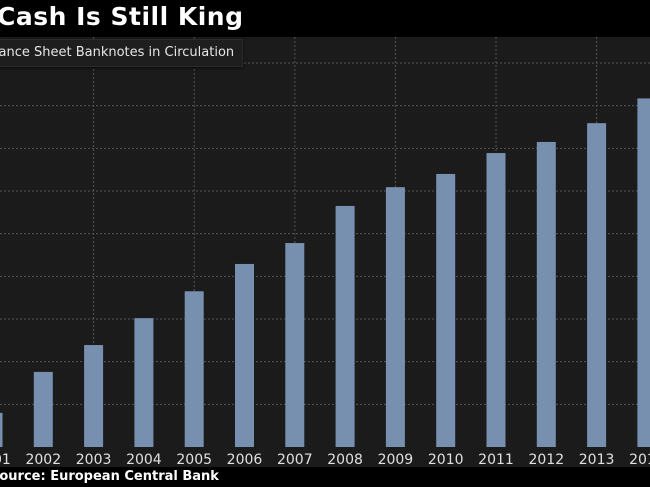  What do you see at coordinates (597, 460) in the screenshot?
I see `x-tick-label: 2013` at bounding box center [597, 460].